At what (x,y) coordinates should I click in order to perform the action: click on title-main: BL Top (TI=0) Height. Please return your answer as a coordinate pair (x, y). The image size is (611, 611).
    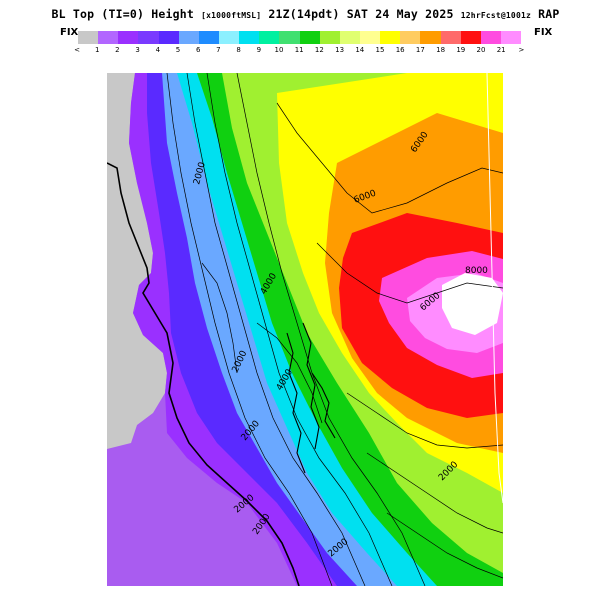
    Looking at the image, I should click on (122, 14).